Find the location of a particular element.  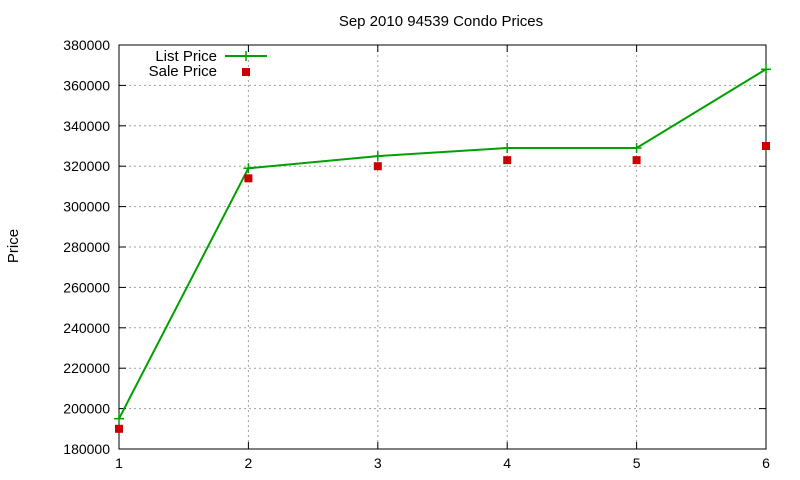

y-axis-label: Price is located at coordinates (13, 246).